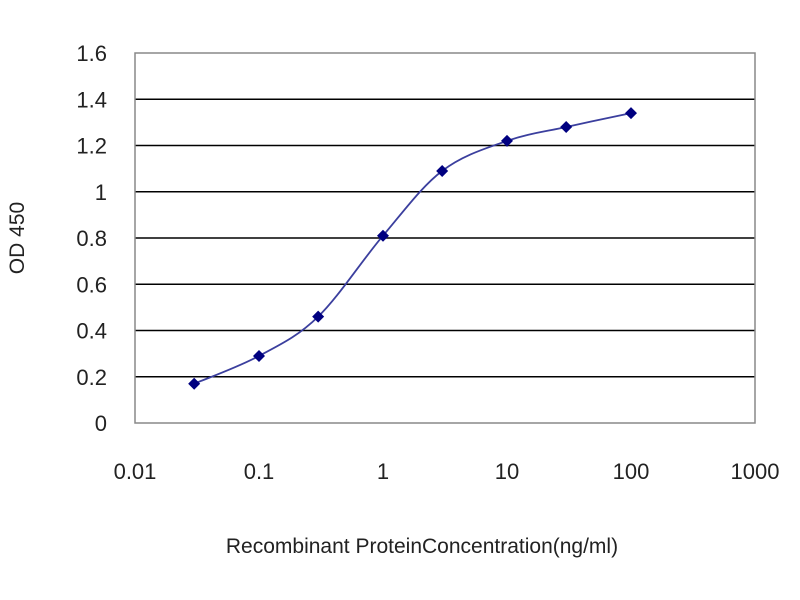 The image size is (800, 600). I want to click on x-axis-tick-labels: 0.01 0.1 1 10 100 1000, so click(447, 471).